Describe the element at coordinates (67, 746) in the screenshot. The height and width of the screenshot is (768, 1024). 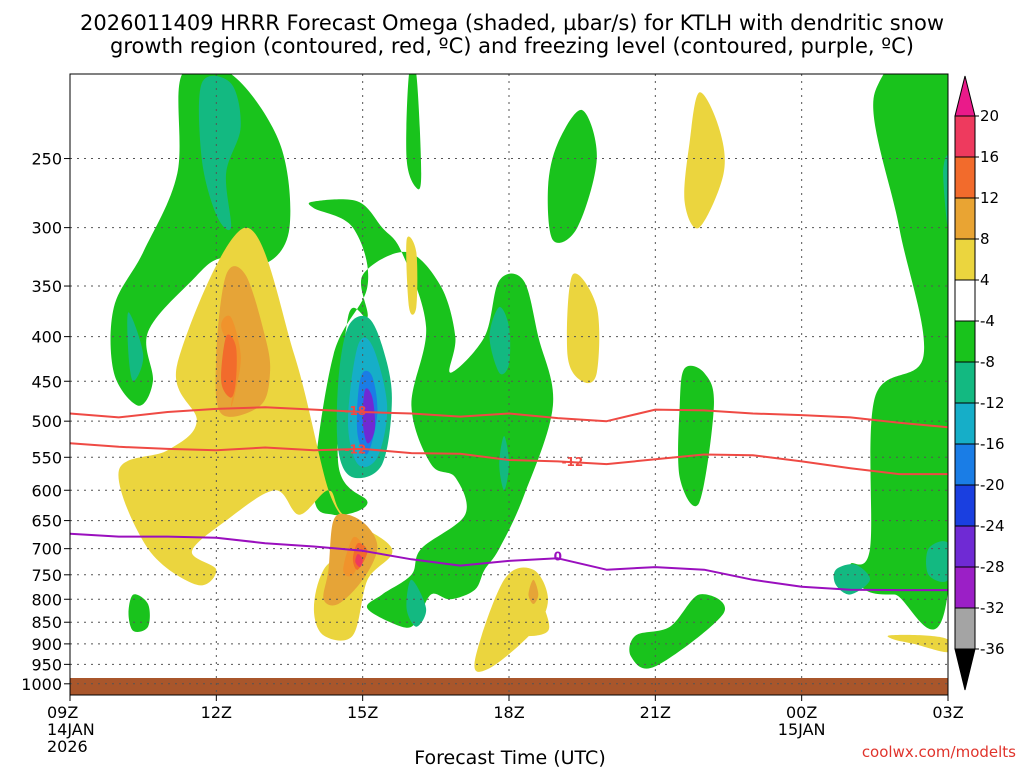
I see `x-tick-label-0-2: 2026` at that location.